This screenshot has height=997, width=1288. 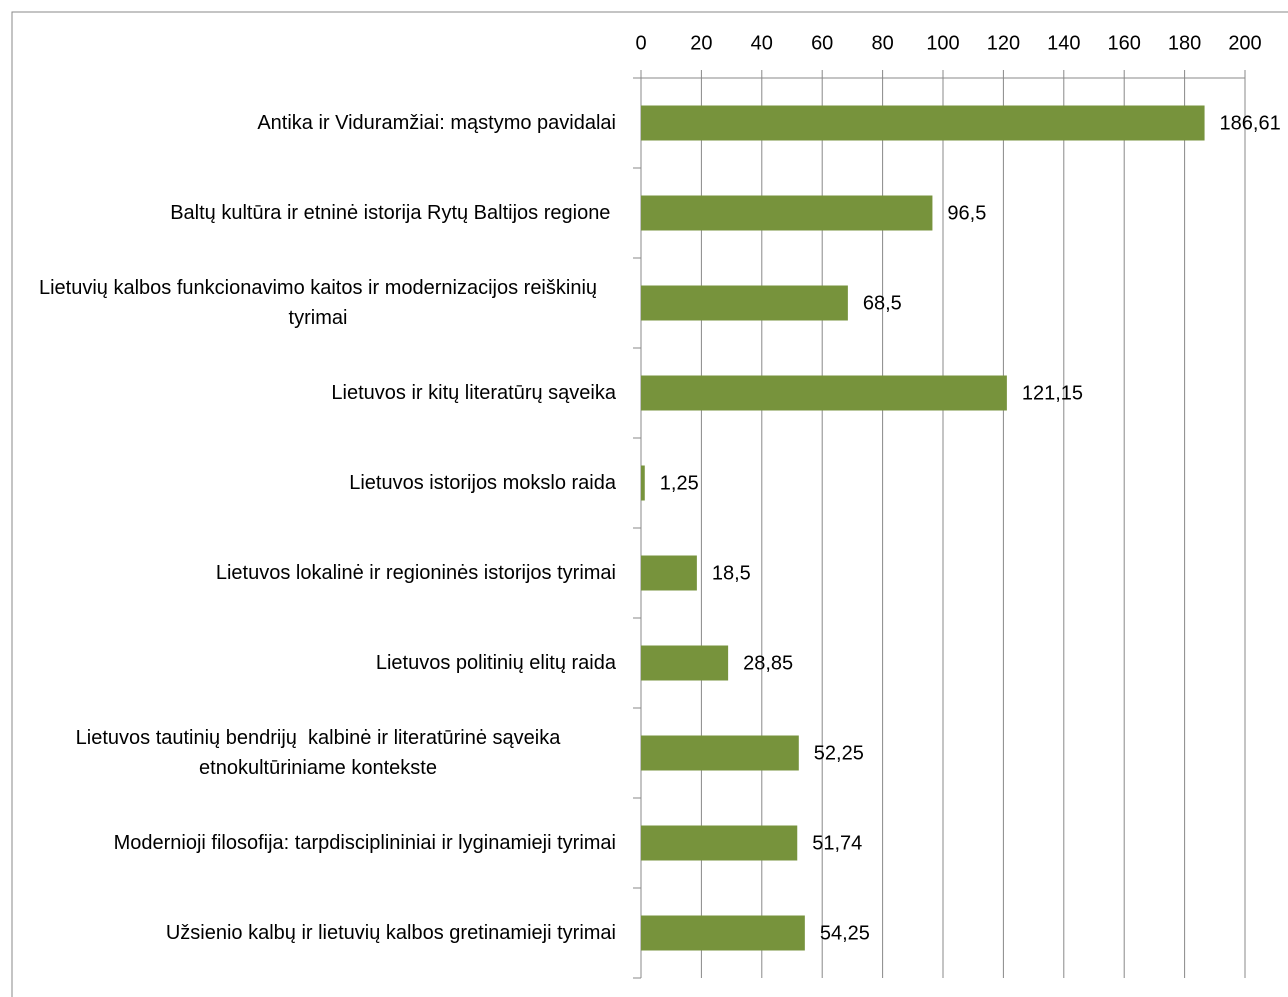 I want to click on data-label: 121,15, so click(x=1052, y=393).